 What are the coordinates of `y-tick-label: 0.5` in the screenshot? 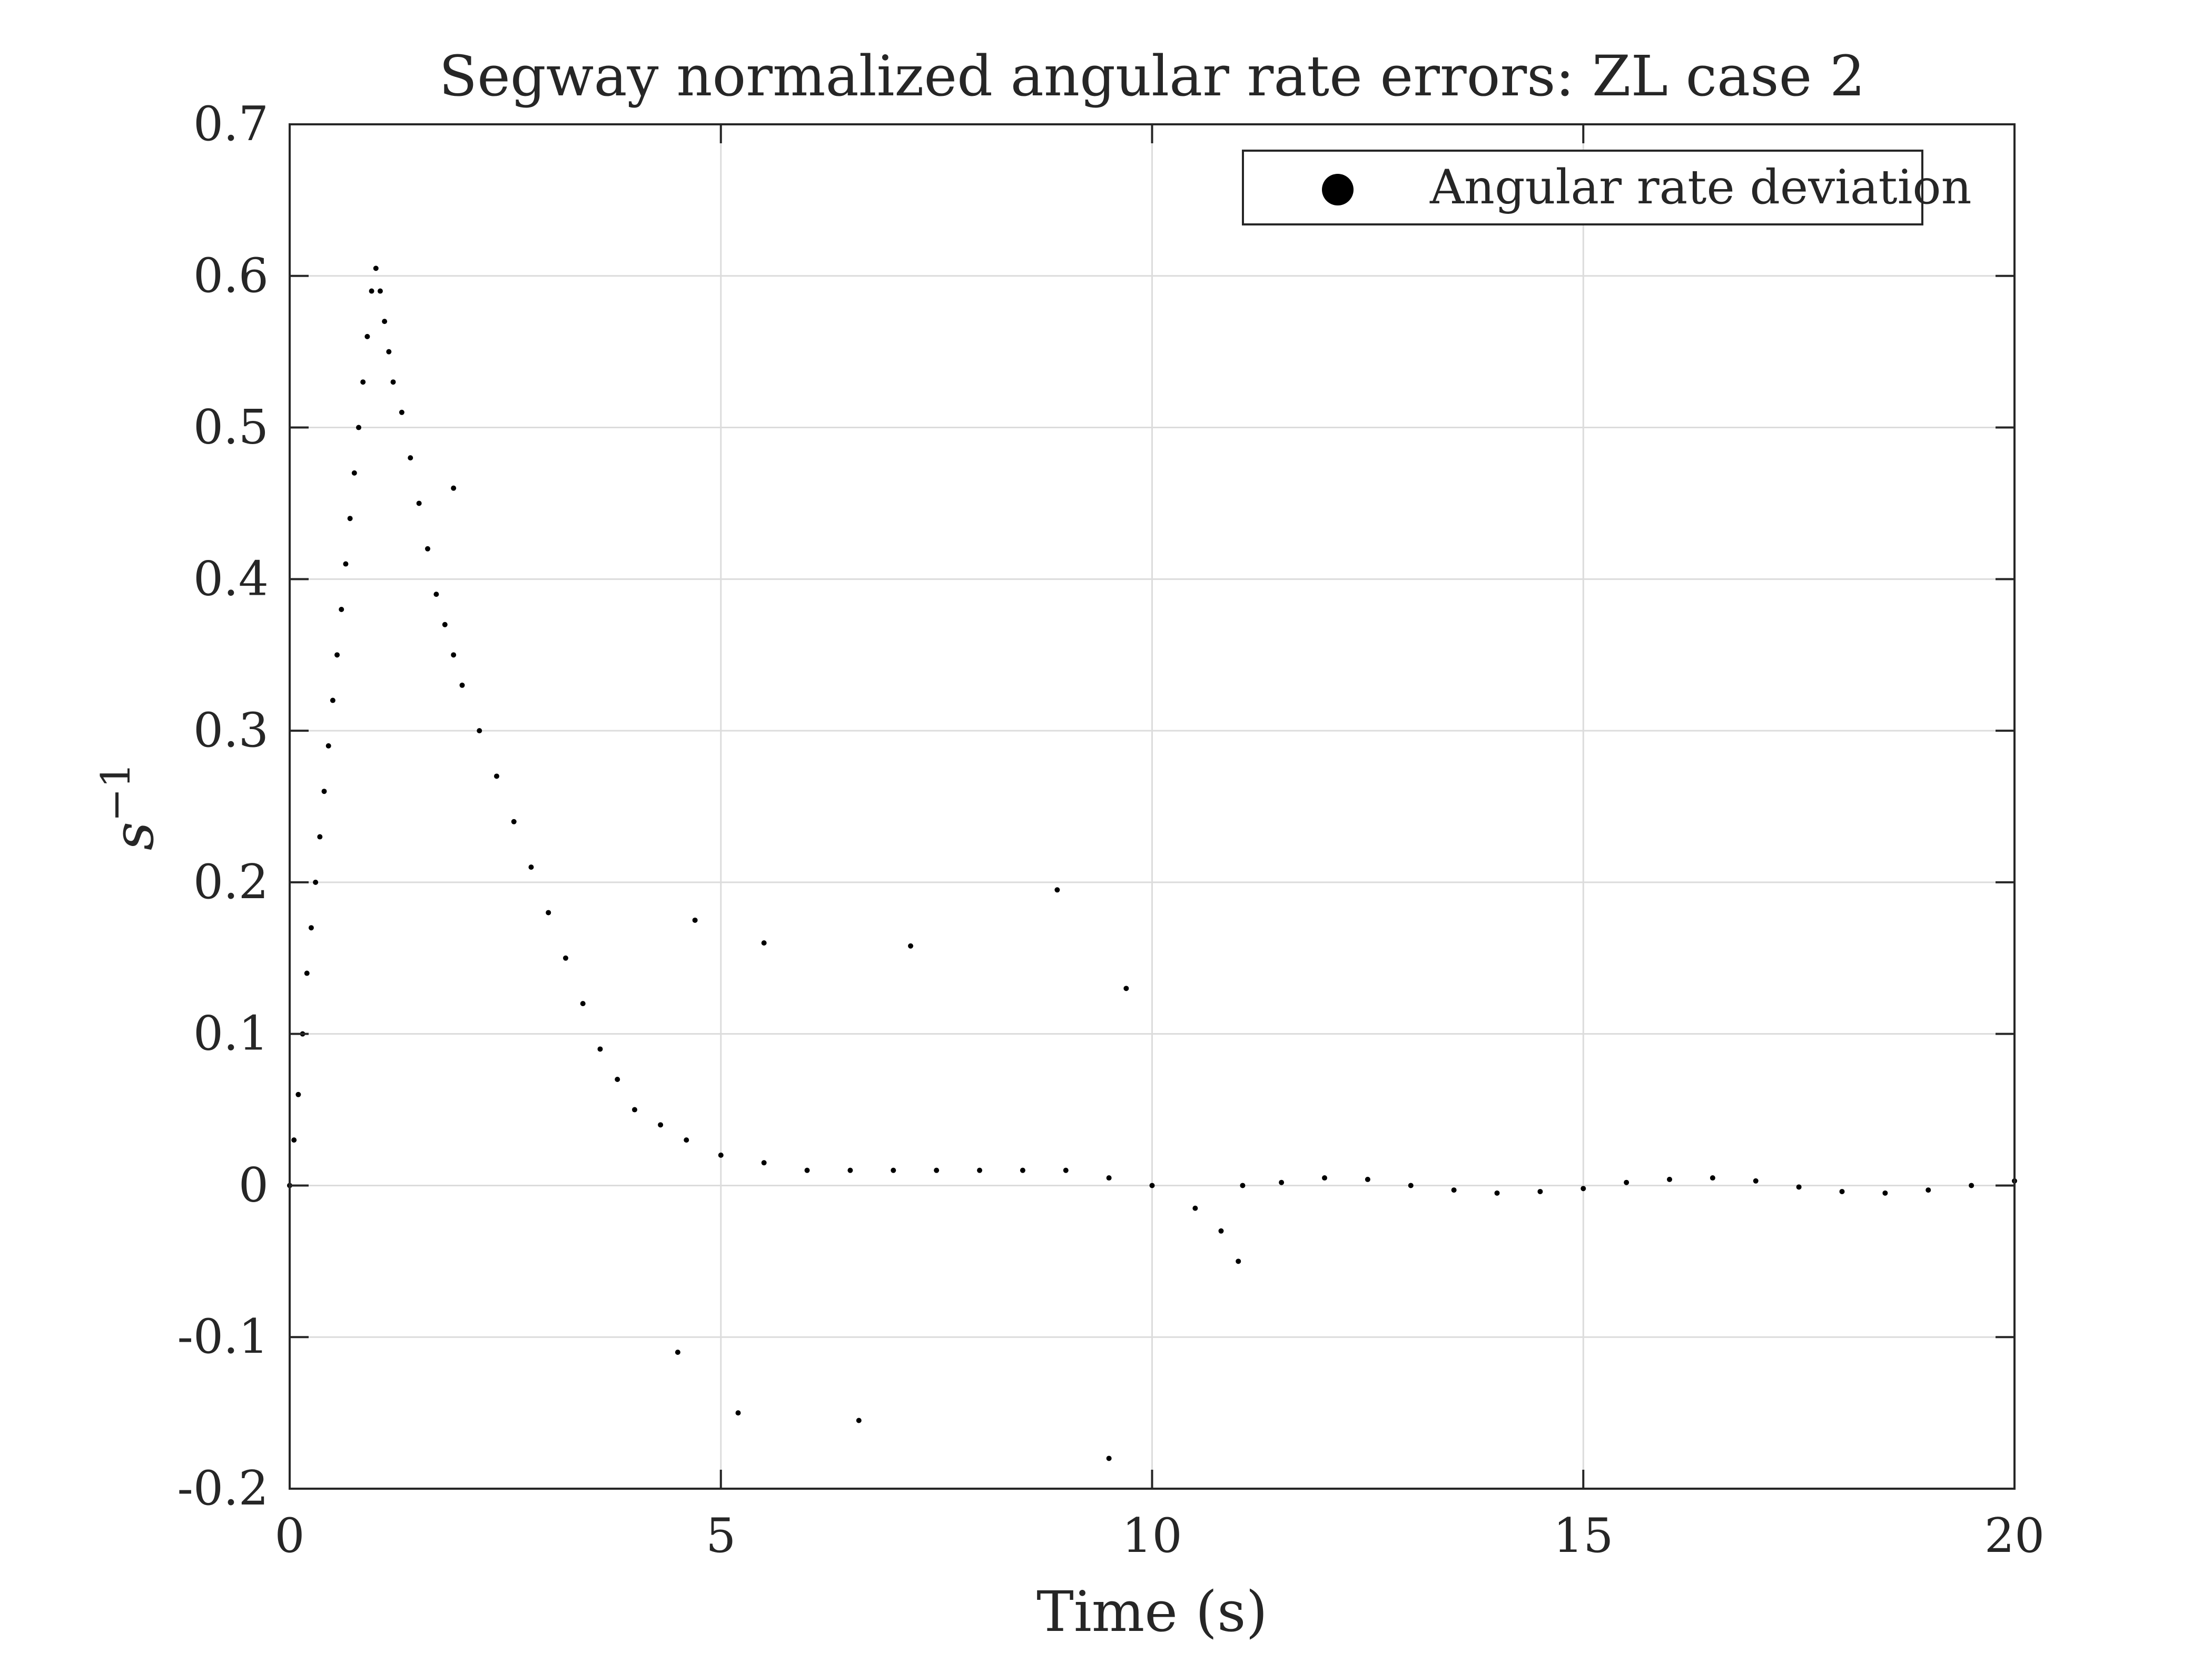 It's located at (231, 427).